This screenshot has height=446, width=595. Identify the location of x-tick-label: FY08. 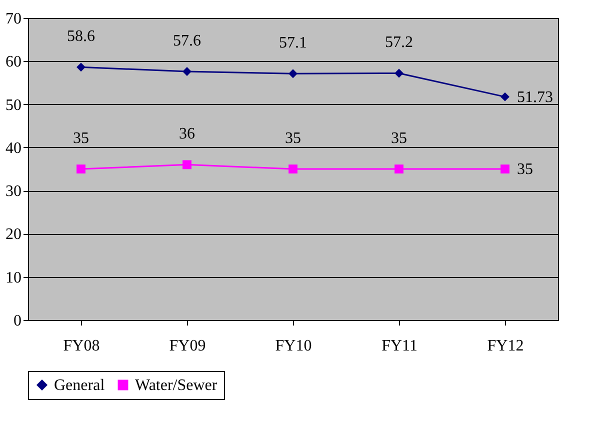
(81, 346).